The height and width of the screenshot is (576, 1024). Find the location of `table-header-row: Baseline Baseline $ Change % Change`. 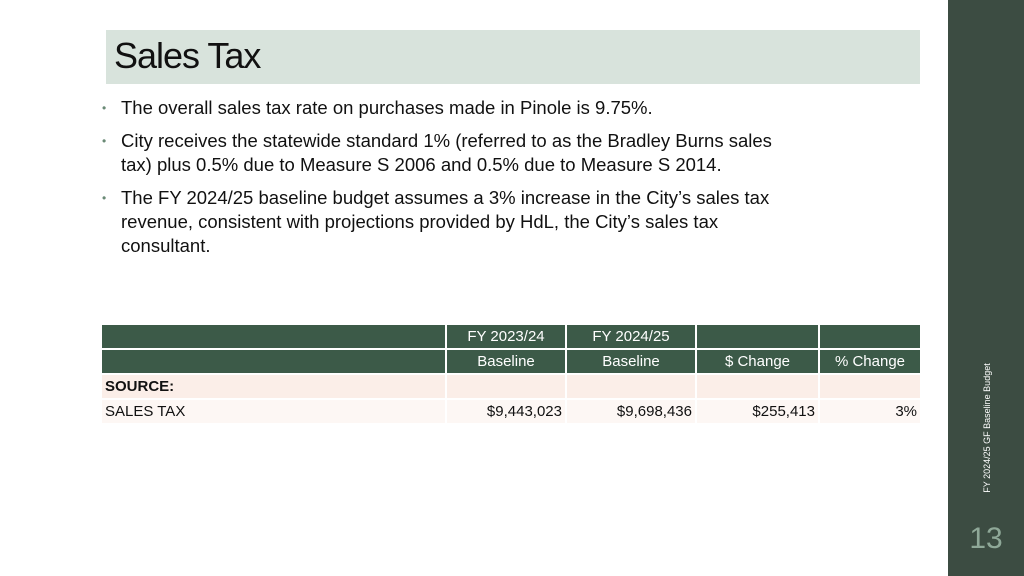

table-header-row: Baseline Baseline $ Change % Change is located at coordinates (511, 361).